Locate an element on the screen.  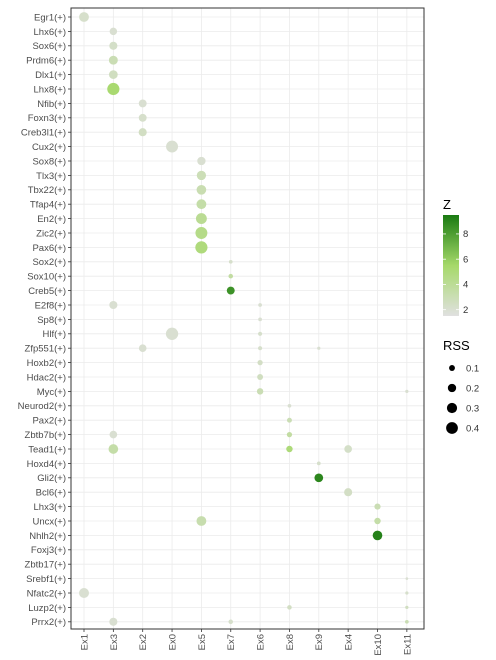
y-tick-label: Dlx1(+) is located at coordinates (50, 75).